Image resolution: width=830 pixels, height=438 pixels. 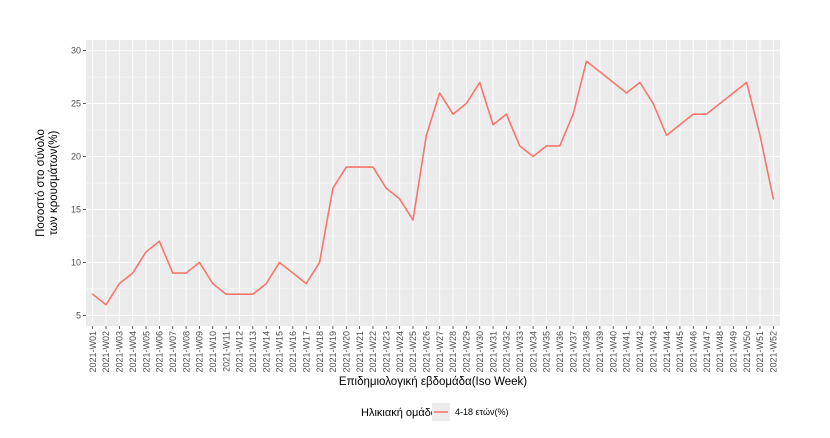 What do you see at coordinates (480, 352) in the screenshot?
I see `x-tick-label: 2021-W30` at bounding box center [480, 352].